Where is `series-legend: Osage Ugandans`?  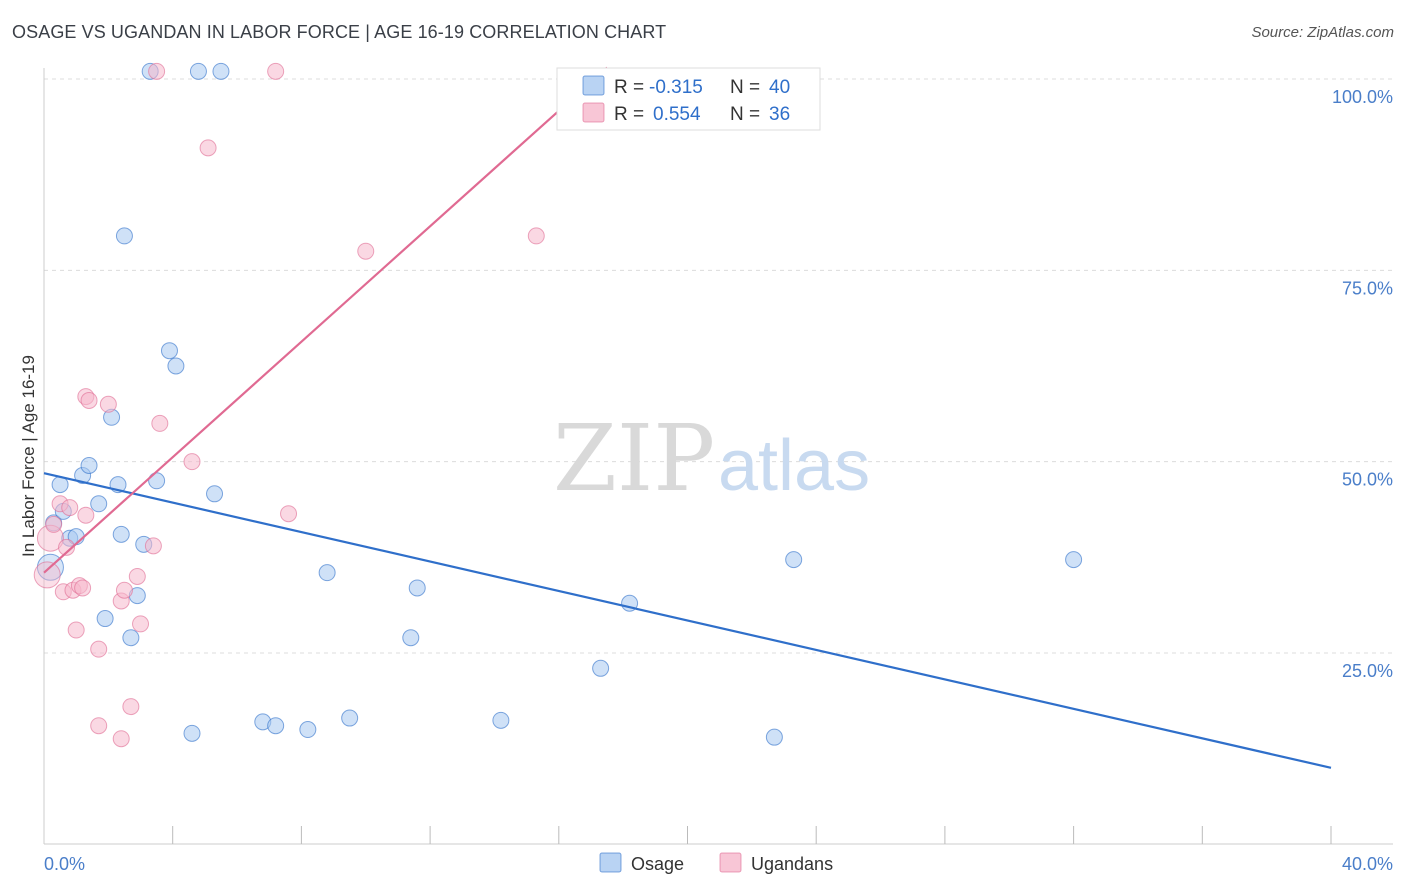
series-legend: Osage Ugandans is located at coordinates (716, 863).